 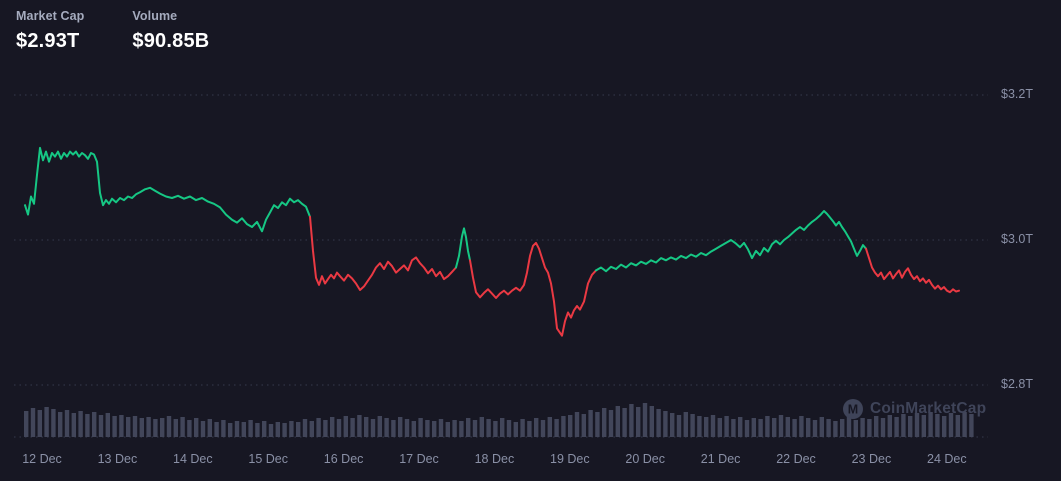 I want to click on market-cap-label: Market Cap, so click(x=50, y=16).